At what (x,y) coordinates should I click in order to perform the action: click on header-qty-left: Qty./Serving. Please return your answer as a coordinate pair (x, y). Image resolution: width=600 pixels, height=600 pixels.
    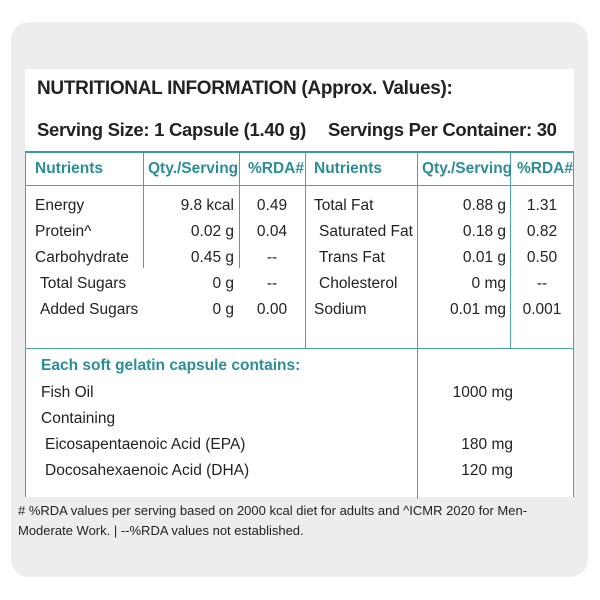
    Looking at the image, I should click on (193, 168).